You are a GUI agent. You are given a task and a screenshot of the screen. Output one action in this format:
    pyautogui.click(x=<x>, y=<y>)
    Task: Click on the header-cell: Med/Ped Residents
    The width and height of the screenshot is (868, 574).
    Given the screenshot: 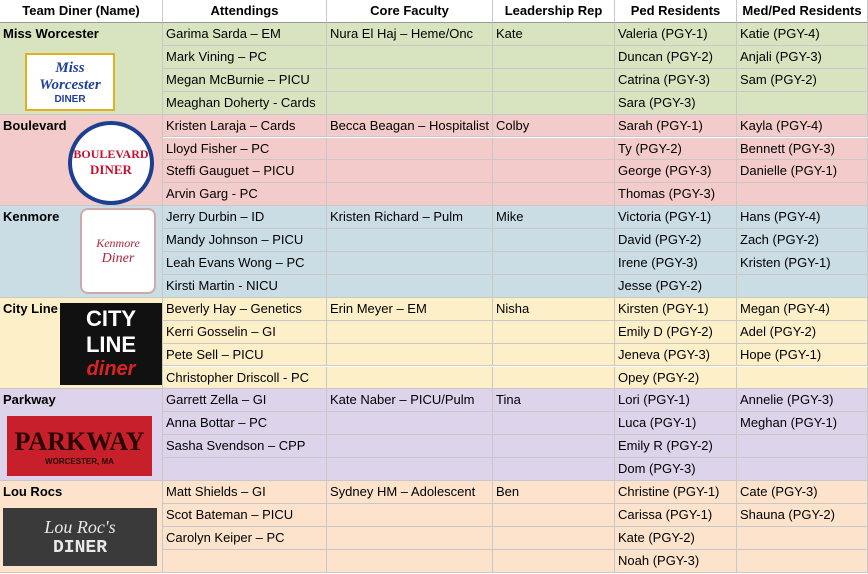 What is the action you would take?
    pyautogui.click(x=802, y=11)
    